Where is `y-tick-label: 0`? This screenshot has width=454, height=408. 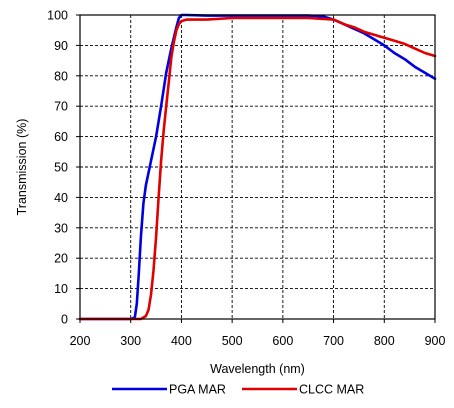
y-tick-label: 0 is located at coordinates (64, 320).